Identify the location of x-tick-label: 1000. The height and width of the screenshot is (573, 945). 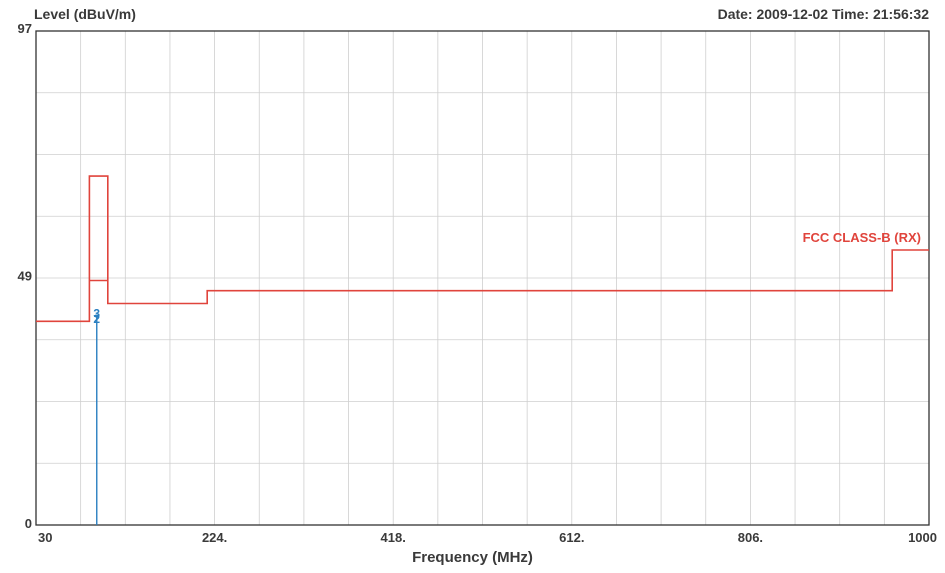
(922, 537).